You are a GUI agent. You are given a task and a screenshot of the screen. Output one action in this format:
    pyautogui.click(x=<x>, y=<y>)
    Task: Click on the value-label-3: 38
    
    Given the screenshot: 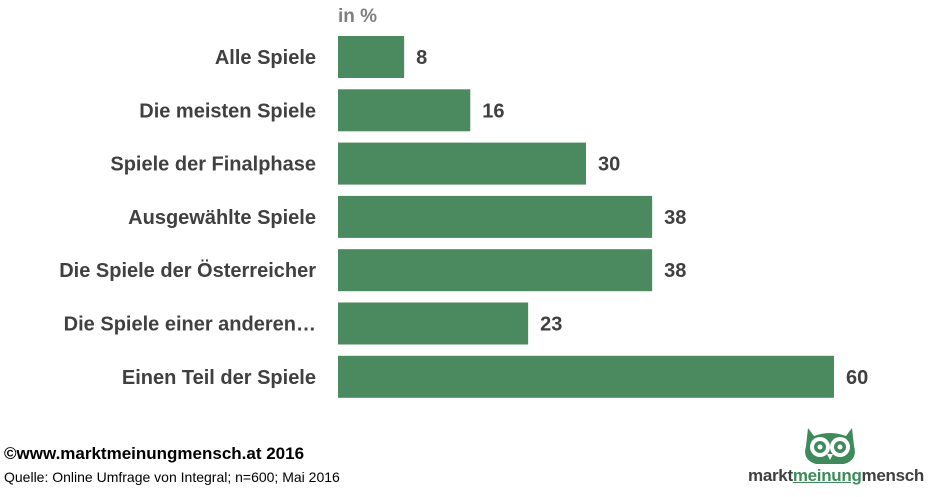 What is the action you would take?
    pyautogui.click(x=675, y=218)
    